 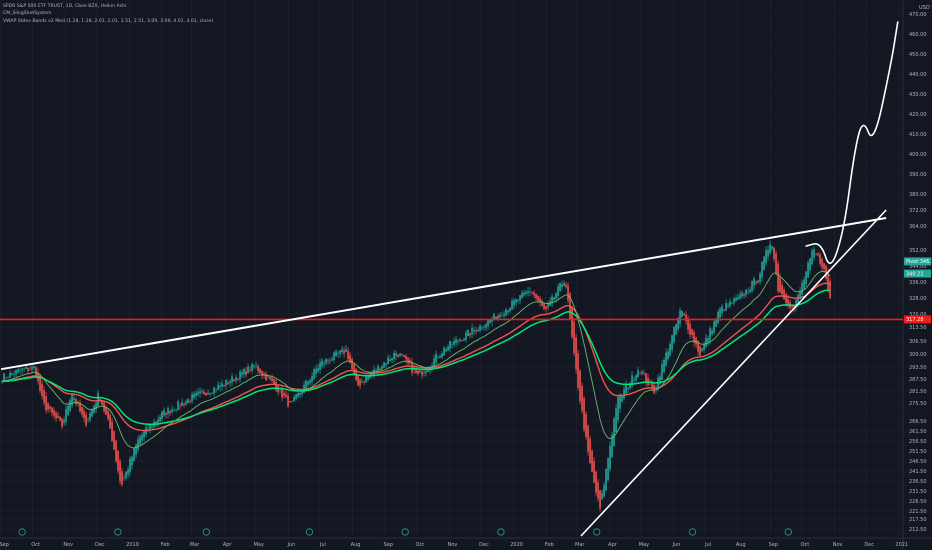 I want to click on y-tick-label: 261.50, so click(x=918, y=432).